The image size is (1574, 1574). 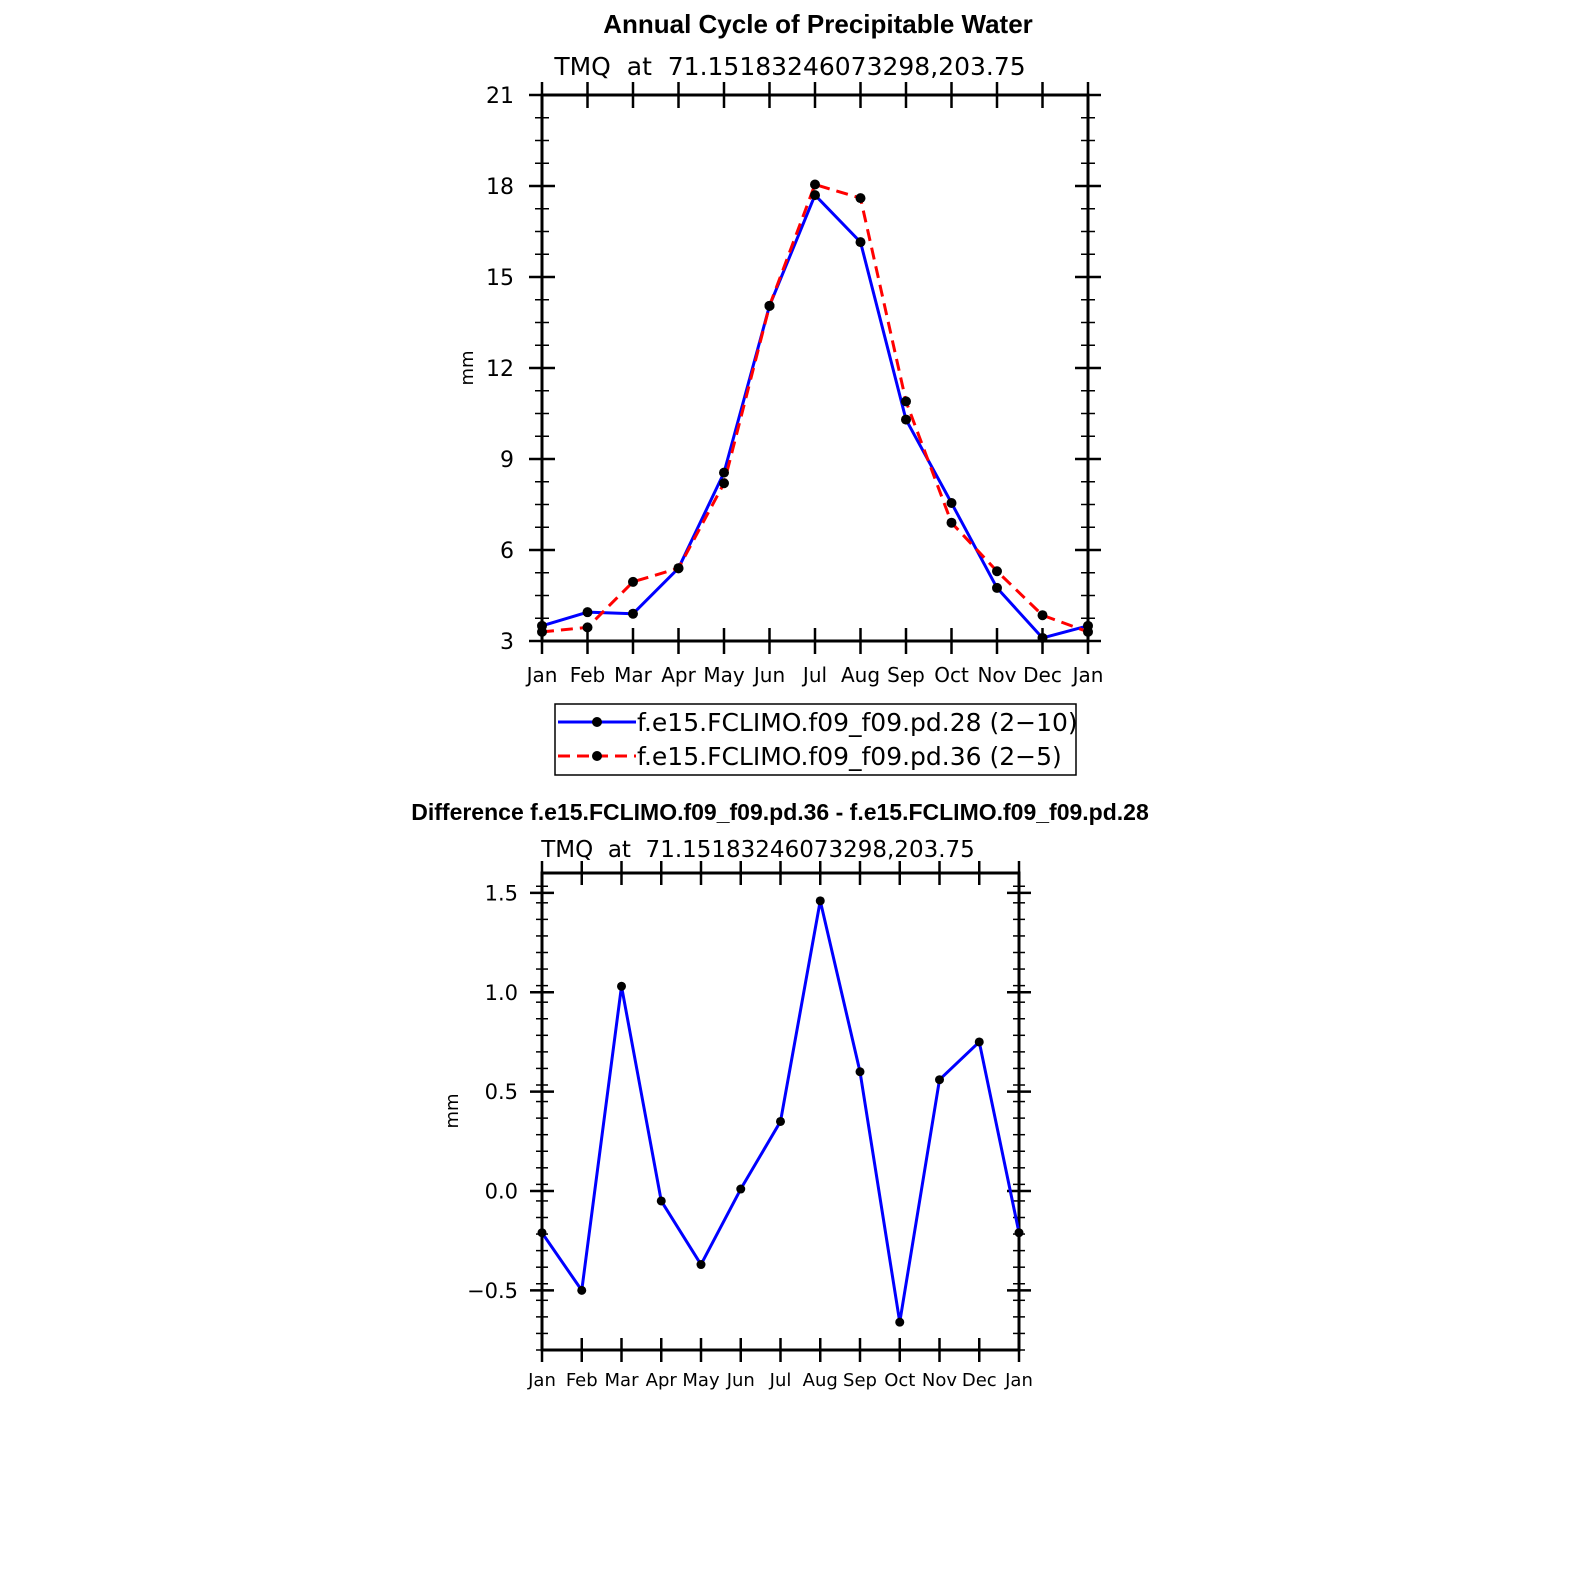 What do you see at coordinates (500, 369) in the screenshot?
I see `y-tick-label: 12` at bounding box center [500, 369].